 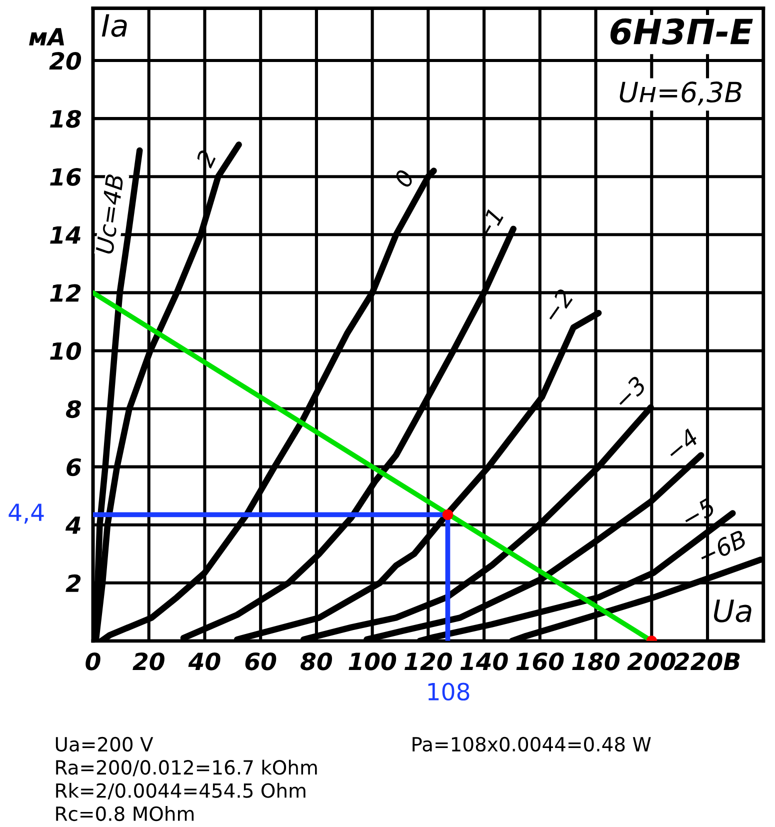 What do you see at coordinates (722, 547) in the screenshot?
I see `text: −6В` at bounding box center [722, 547].